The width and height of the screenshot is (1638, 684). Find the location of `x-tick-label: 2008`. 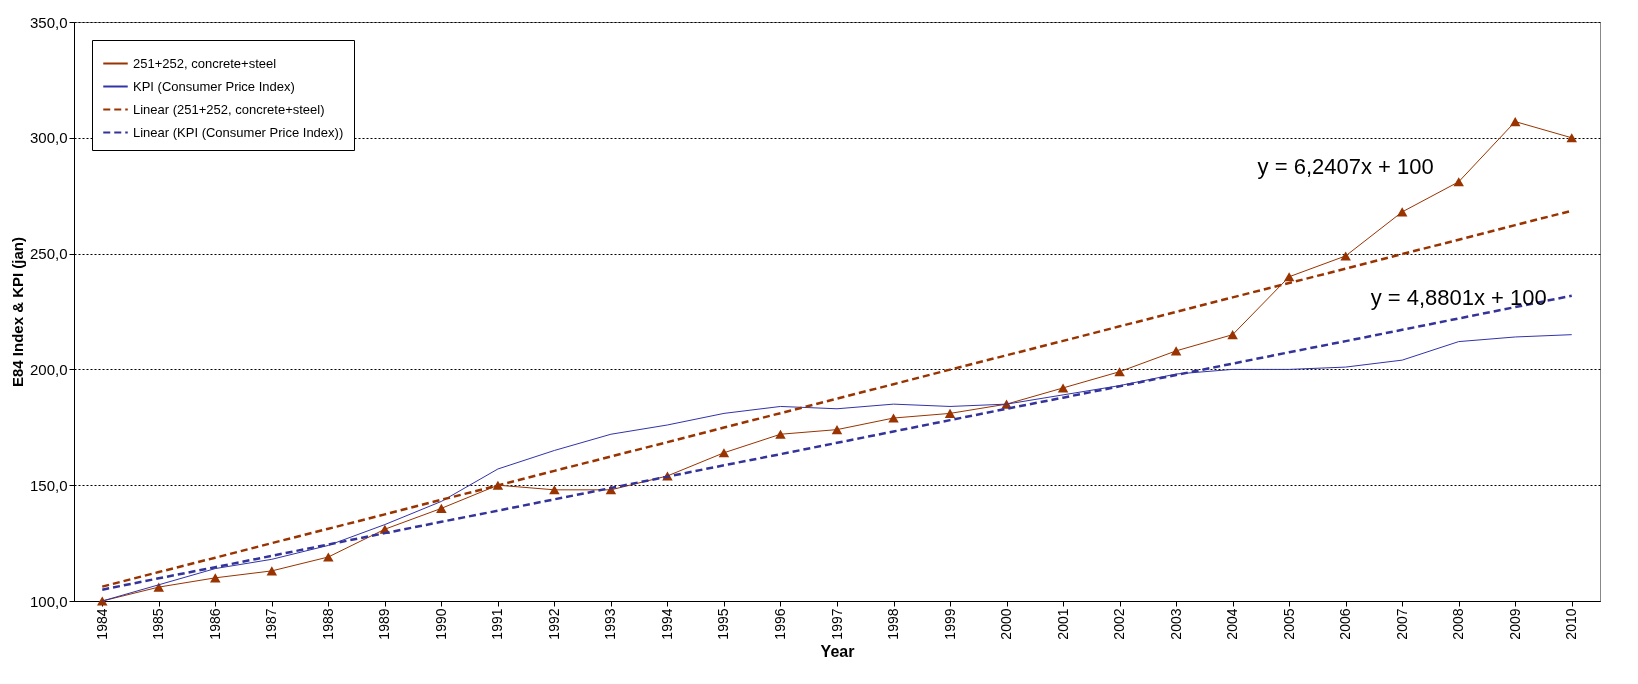

x-tick-label: 2008 is located at coordinates (1458, 624).